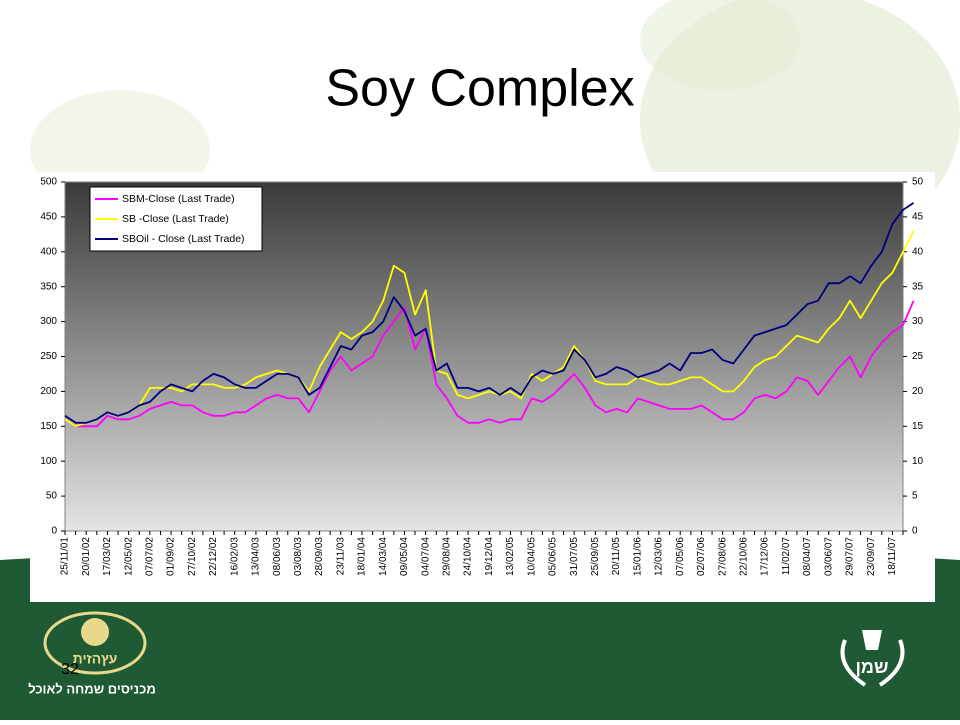 The image size is (960, 725). I want to click on y2-tick-label: 0, so click(915, 531).